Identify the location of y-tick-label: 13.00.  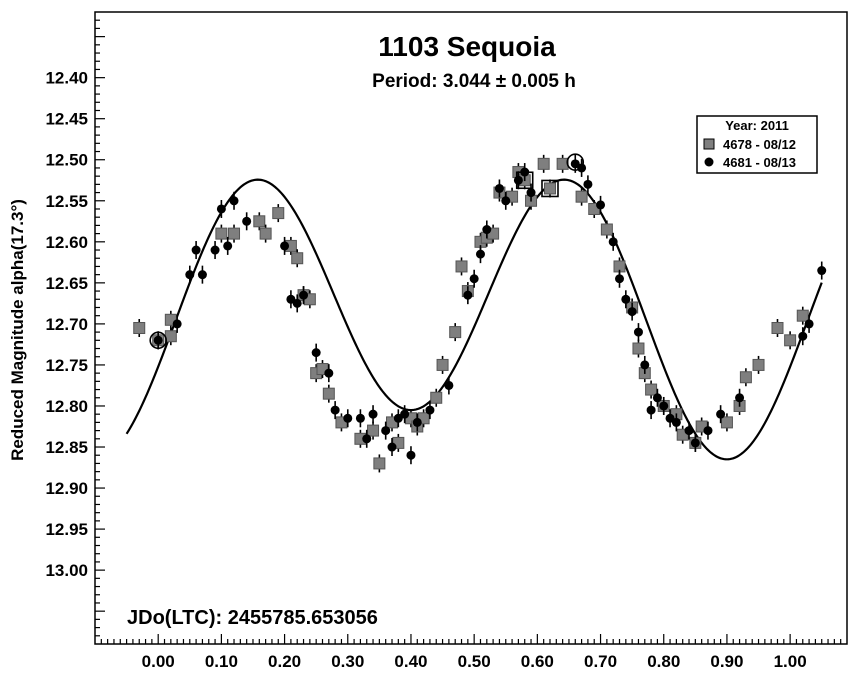
(66, 570).